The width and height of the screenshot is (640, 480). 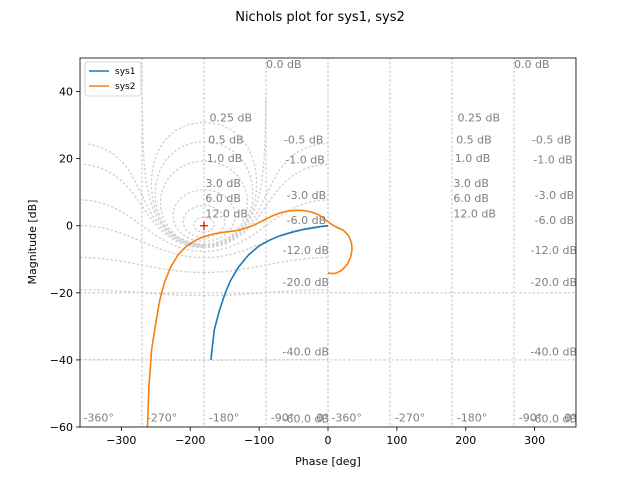 I want to click on legend-label-sys1: sys1, so click(x=125, y=72).